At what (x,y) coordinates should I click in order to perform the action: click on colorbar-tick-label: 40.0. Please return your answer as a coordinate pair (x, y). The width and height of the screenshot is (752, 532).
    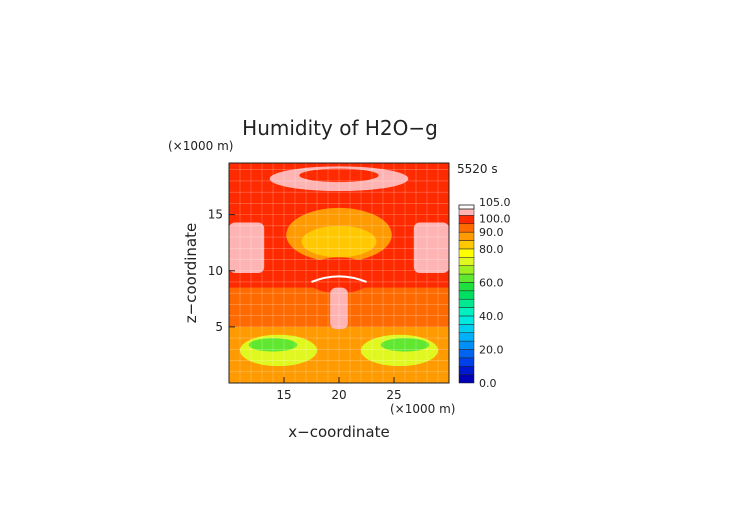
    Looking at the image, I should click on (491, 316).